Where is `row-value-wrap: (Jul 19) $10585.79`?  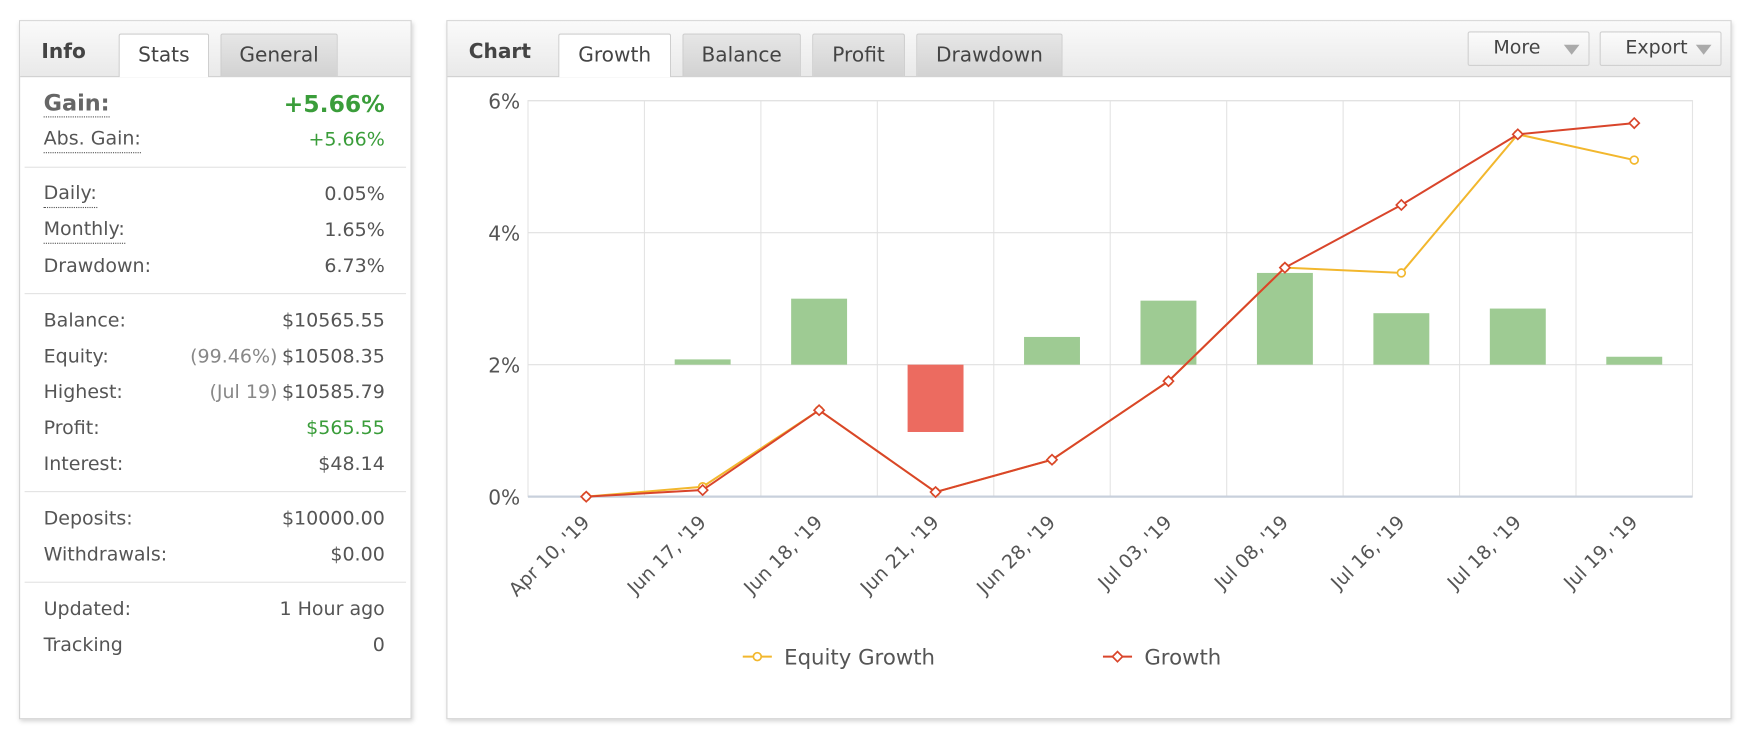
row-value-wrap: (Jul 19) $10585.79 is located at coordinates (296, 393).